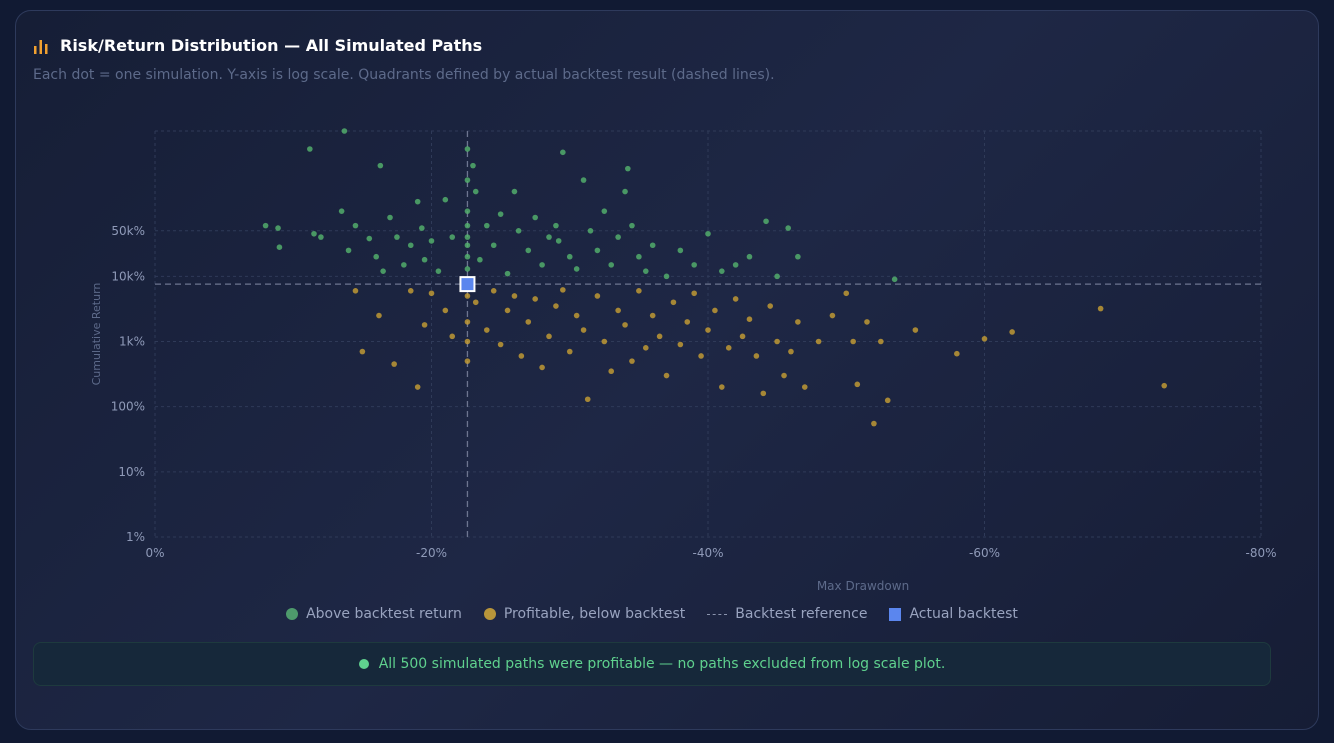  Describe the element at coordinates (707, 553) in the screenshot. I see `x-tick-label: -40%` at that location.